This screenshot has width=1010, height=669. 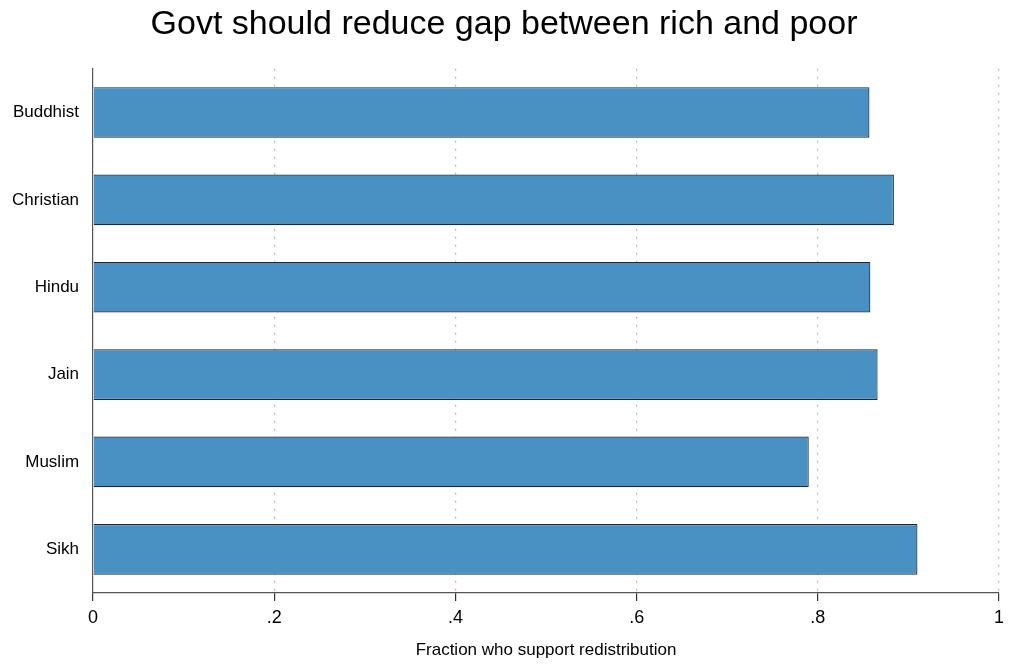 I want to click on x-tick-label: .4, so click(x=455, y=616).